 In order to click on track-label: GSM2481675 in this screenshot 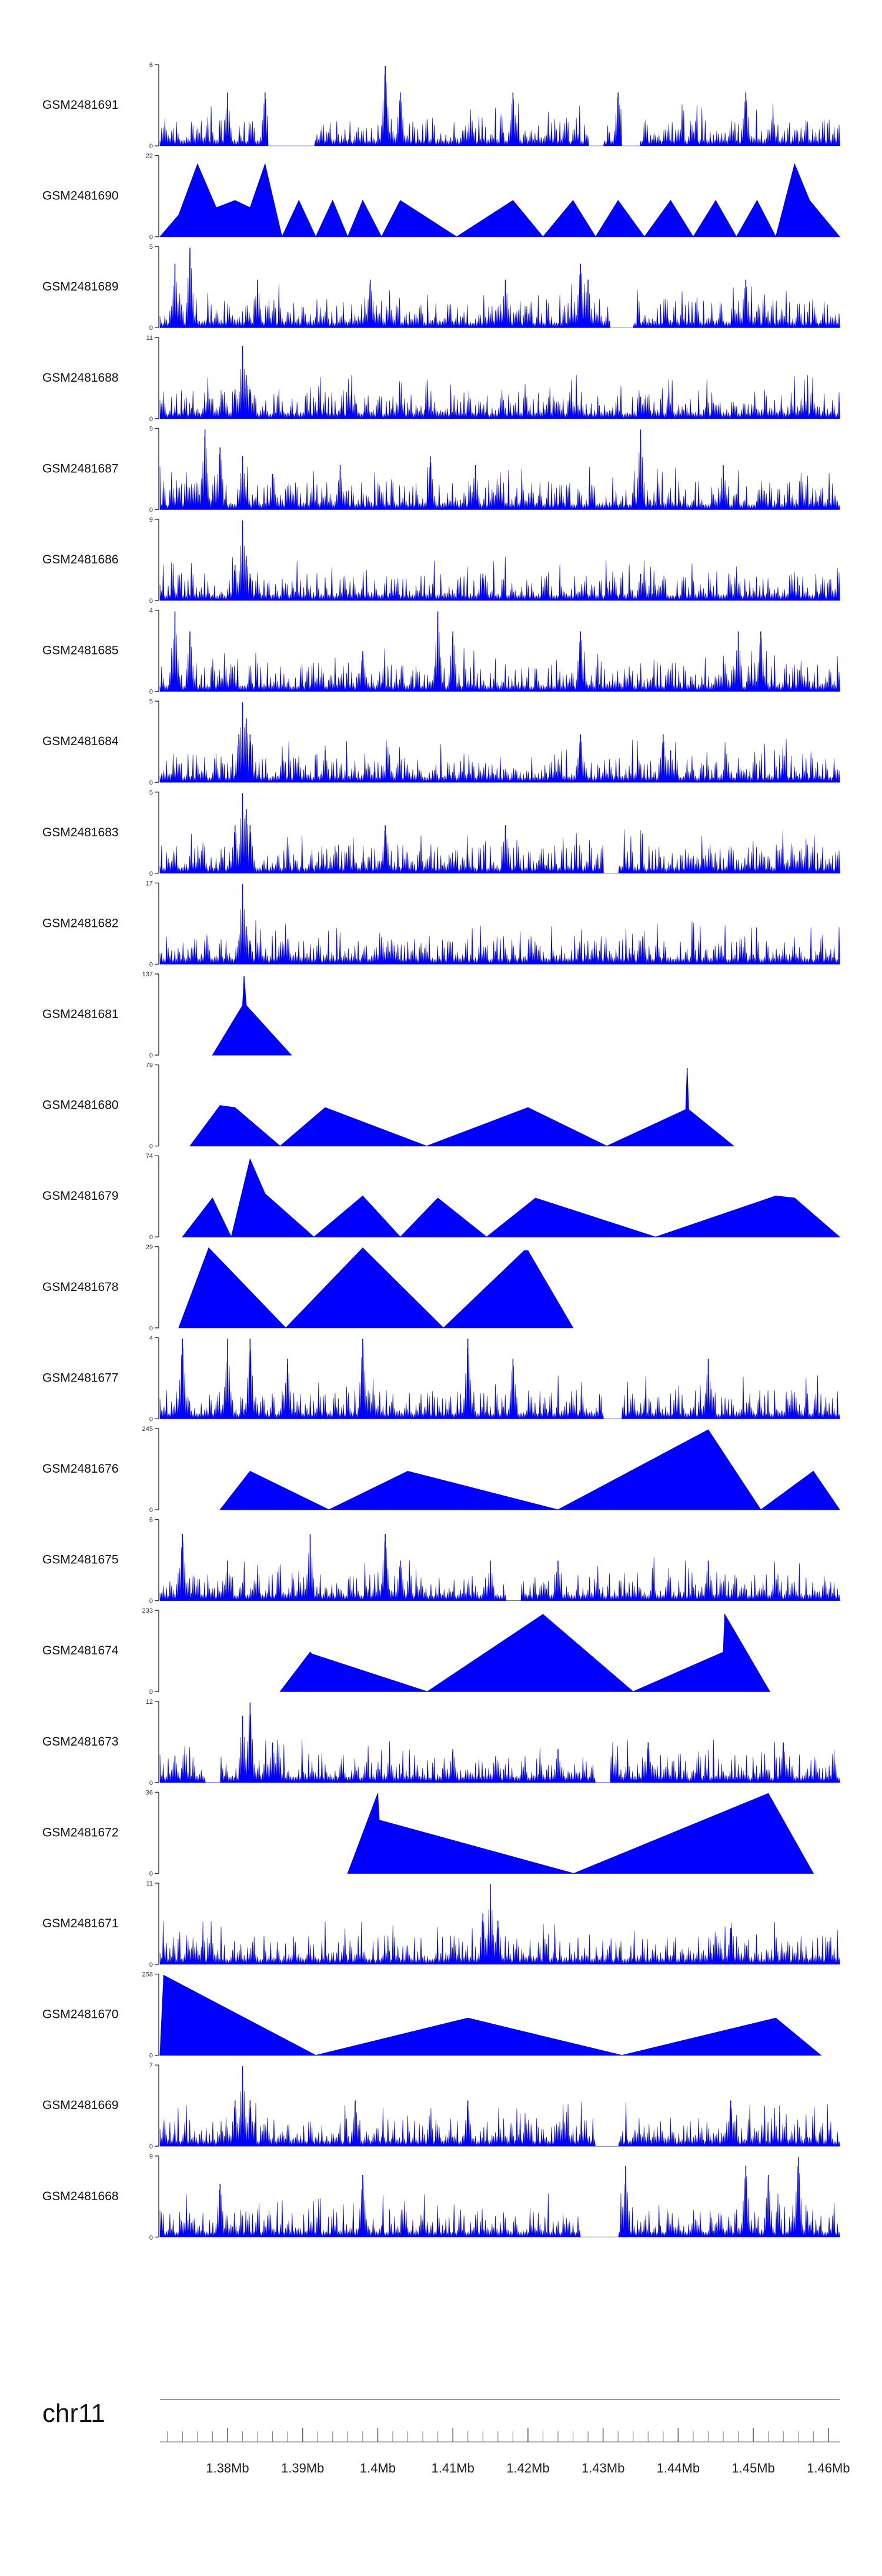, I will do `click(80, 1560)`.